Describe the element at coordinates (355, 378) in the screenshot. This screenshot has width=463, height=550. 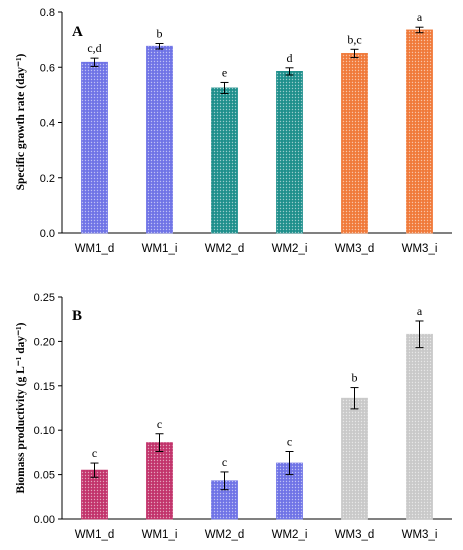
I see `panel-b-significance-label: b` at that location.